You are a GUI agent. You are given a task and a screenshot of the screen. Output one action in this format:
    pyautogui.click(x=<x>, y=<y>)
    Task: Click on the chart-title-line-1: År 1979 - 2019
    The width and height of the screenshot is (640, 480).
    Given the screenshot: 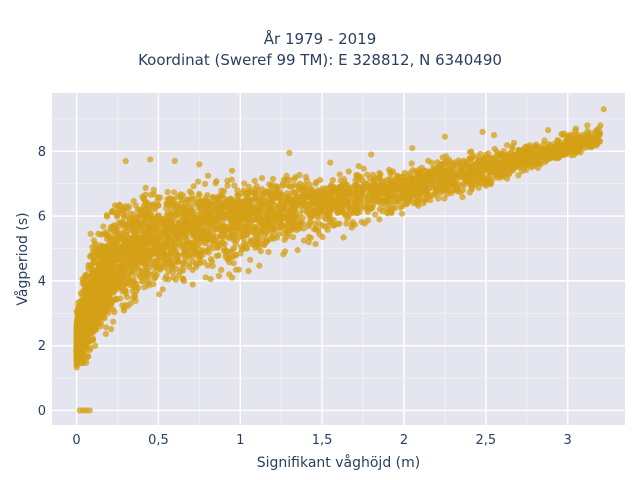 What is the action you would take?
    pyautogui.click(x=320, y=39)
    